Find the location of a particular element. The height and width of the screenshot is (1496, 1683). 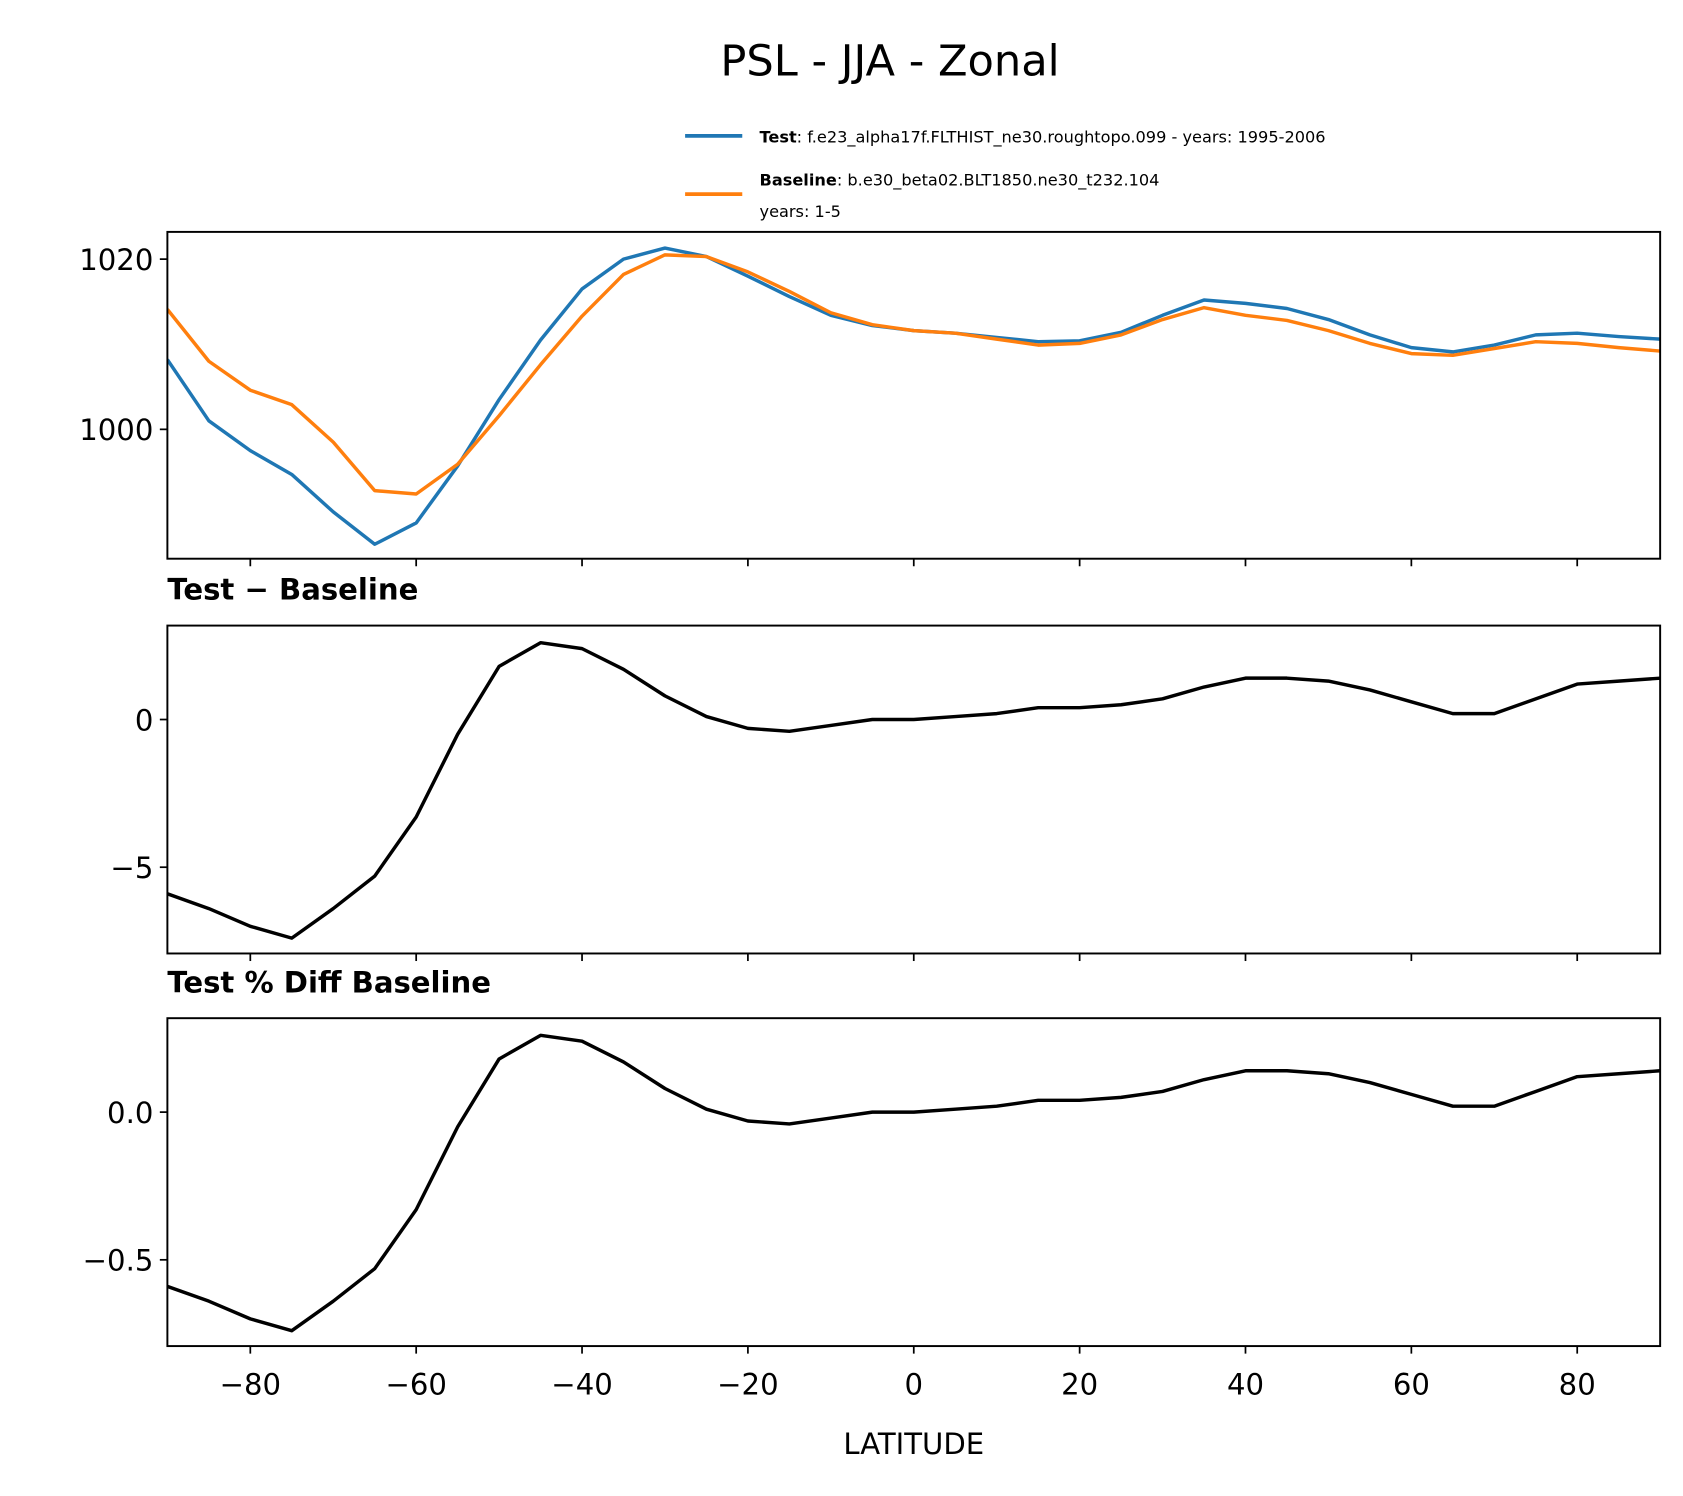

x-tick-label: 80 is located at coordinates (1577, 1385).